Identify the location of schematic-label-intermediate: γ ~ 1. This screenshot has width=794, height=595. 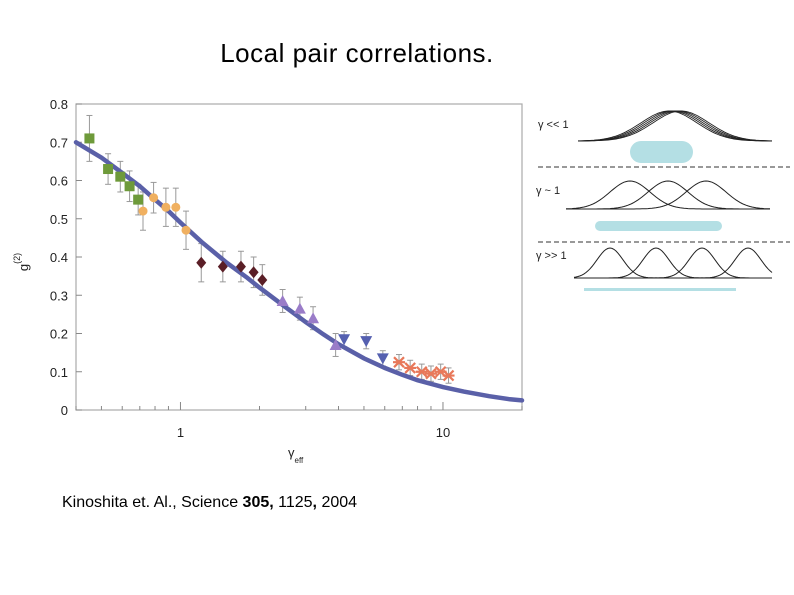
(548, 191).